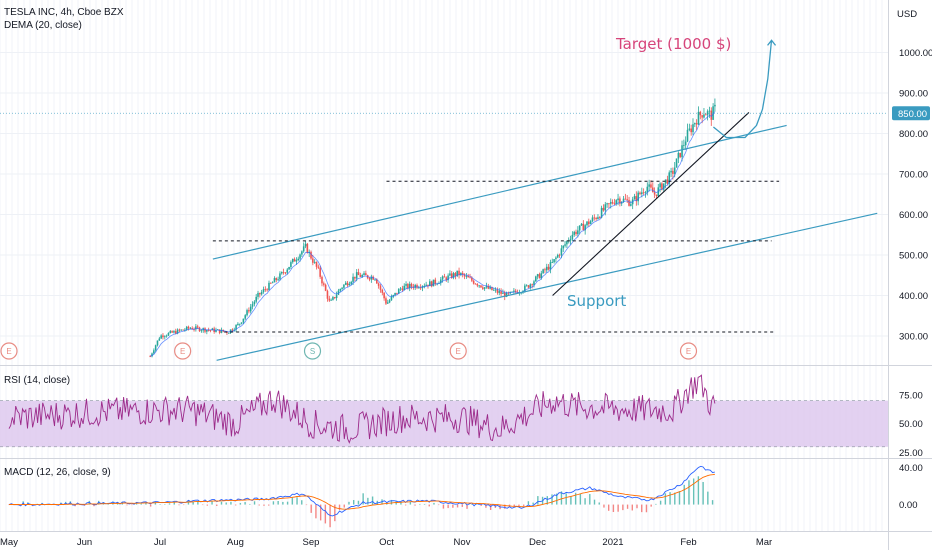 This screenshot has width=932, height=550. I want to click on target-projection-path, so click(742, 89).